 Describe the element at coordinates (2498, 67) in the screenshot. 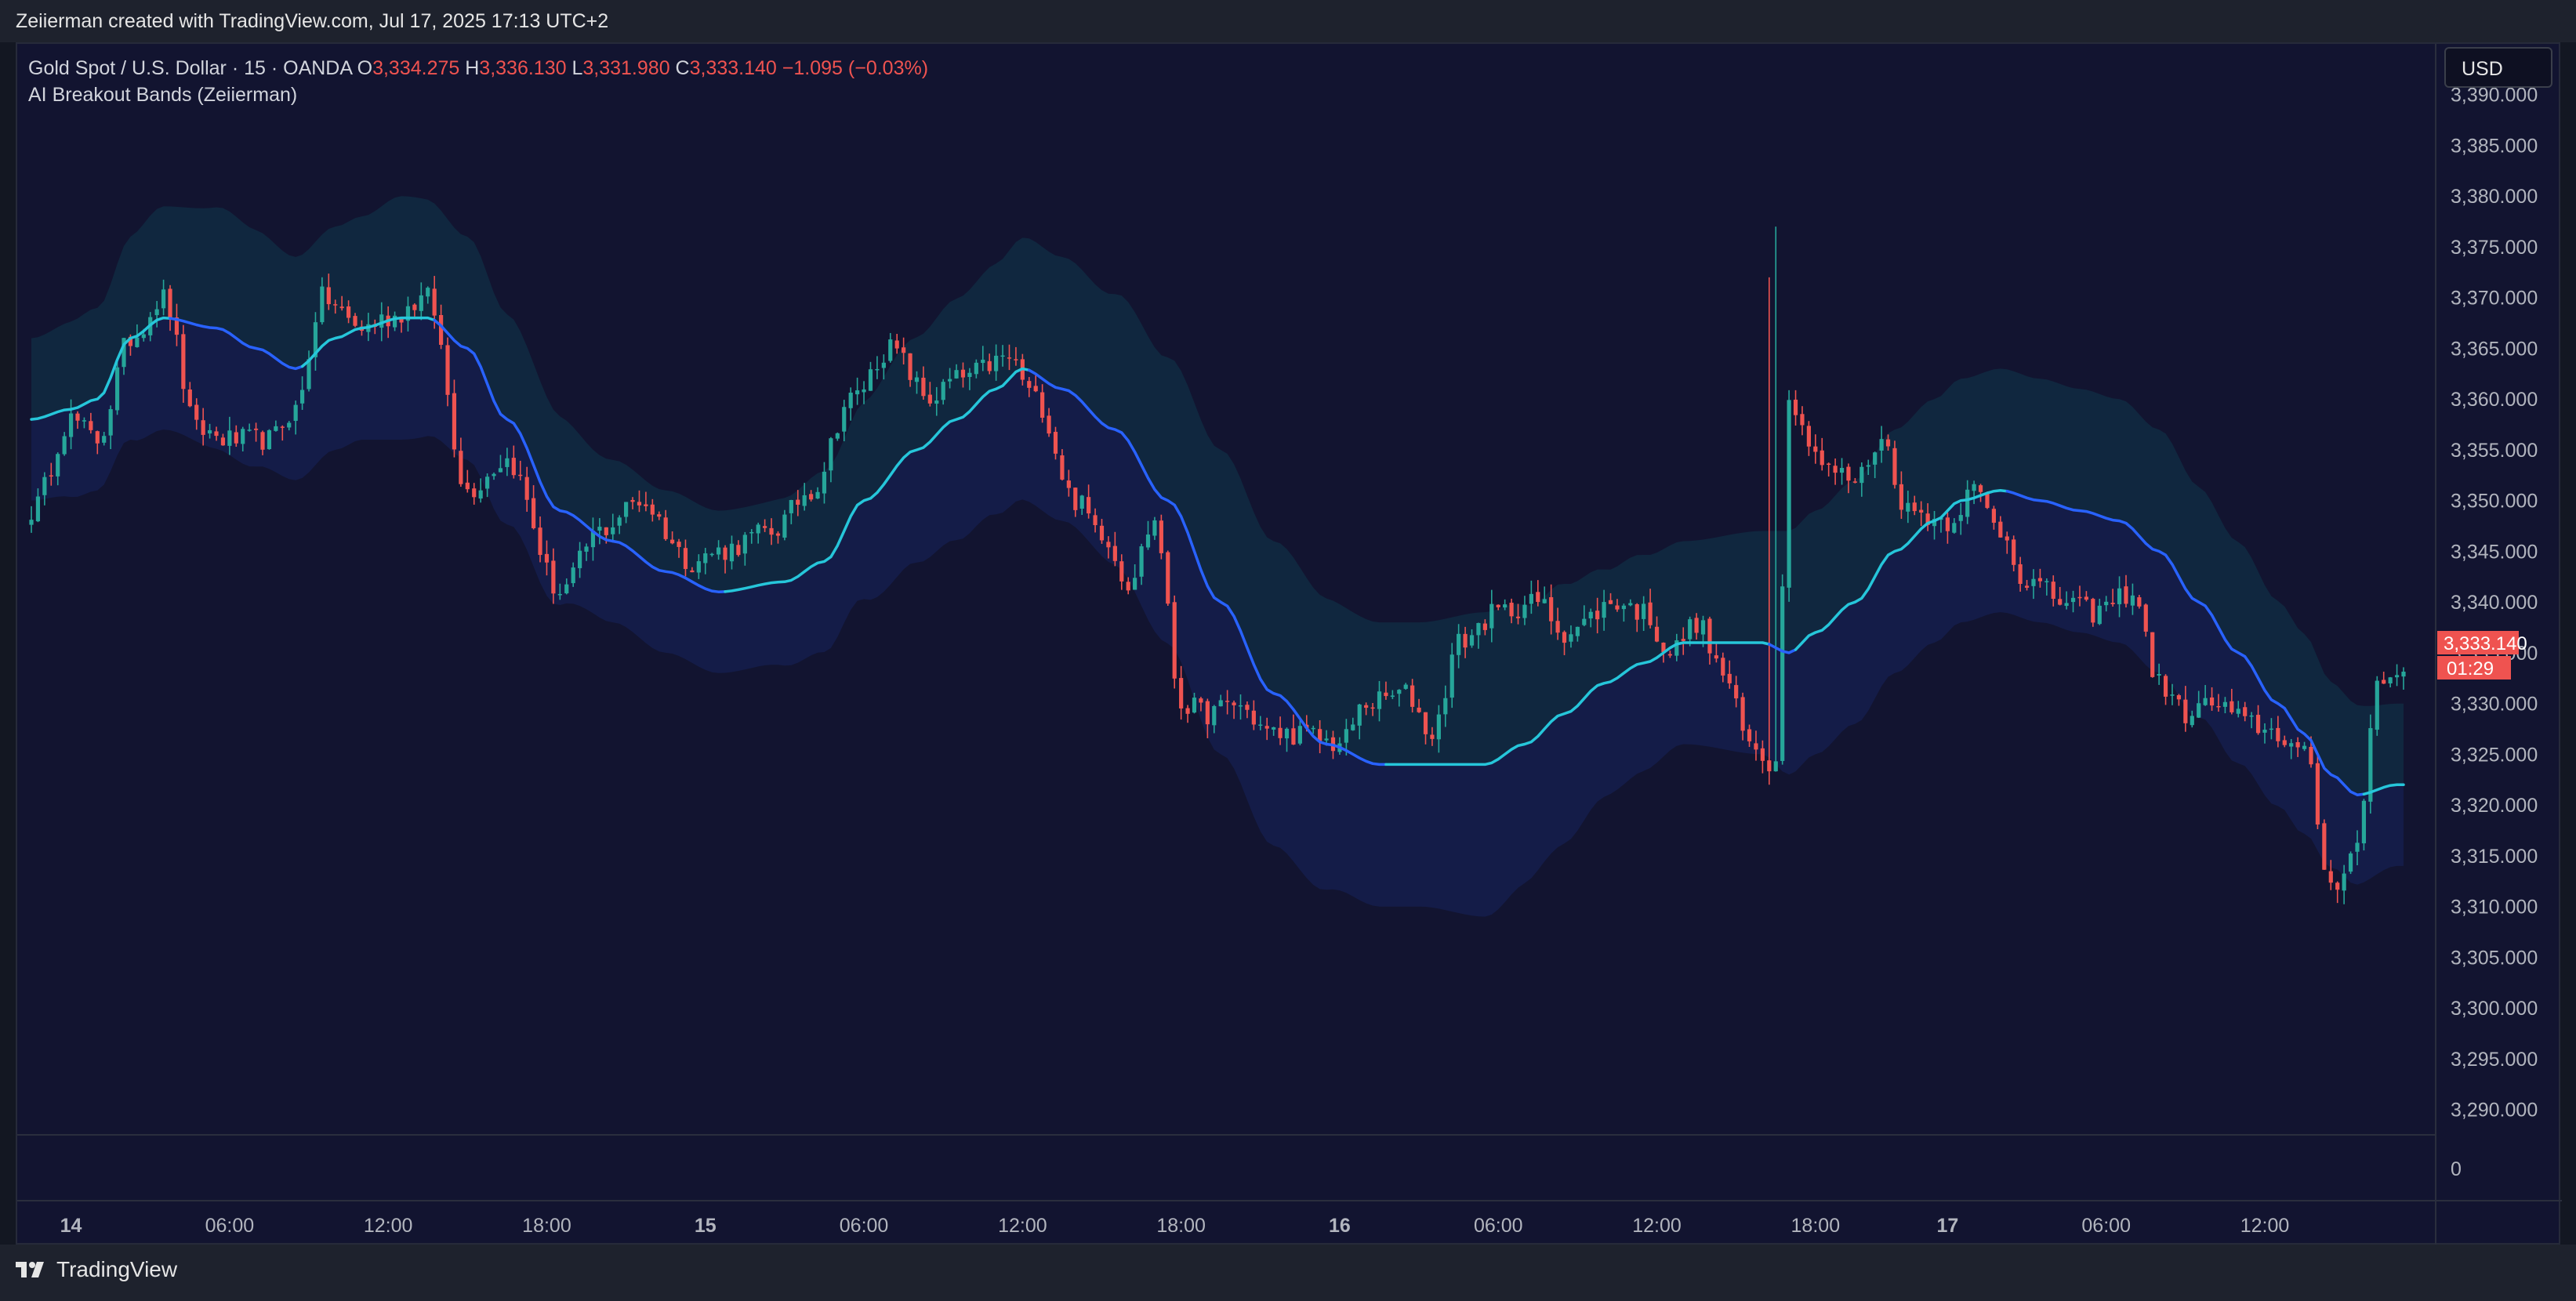

I see `currency-button: USD` at that location.